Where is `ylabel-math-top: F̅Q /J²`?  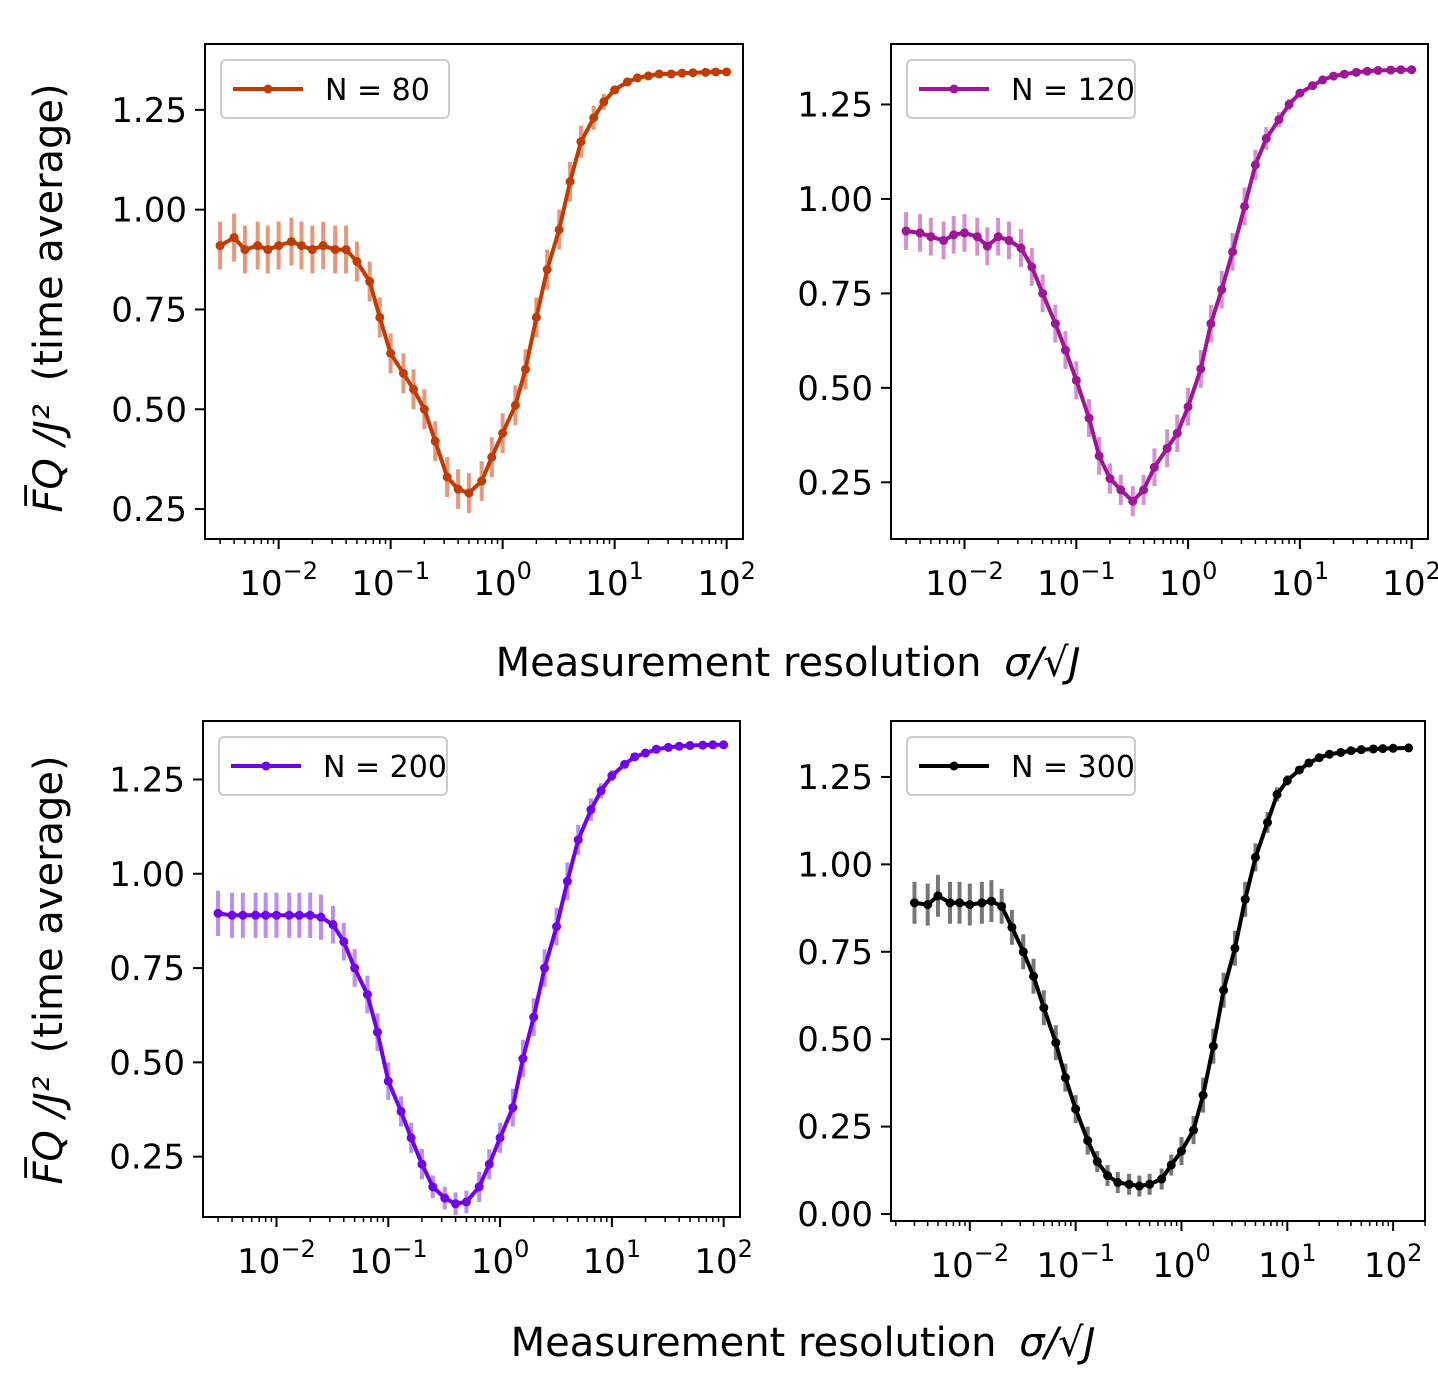 ylabel-math-top: F̅Q /J² is located at coordinates (48, 458).